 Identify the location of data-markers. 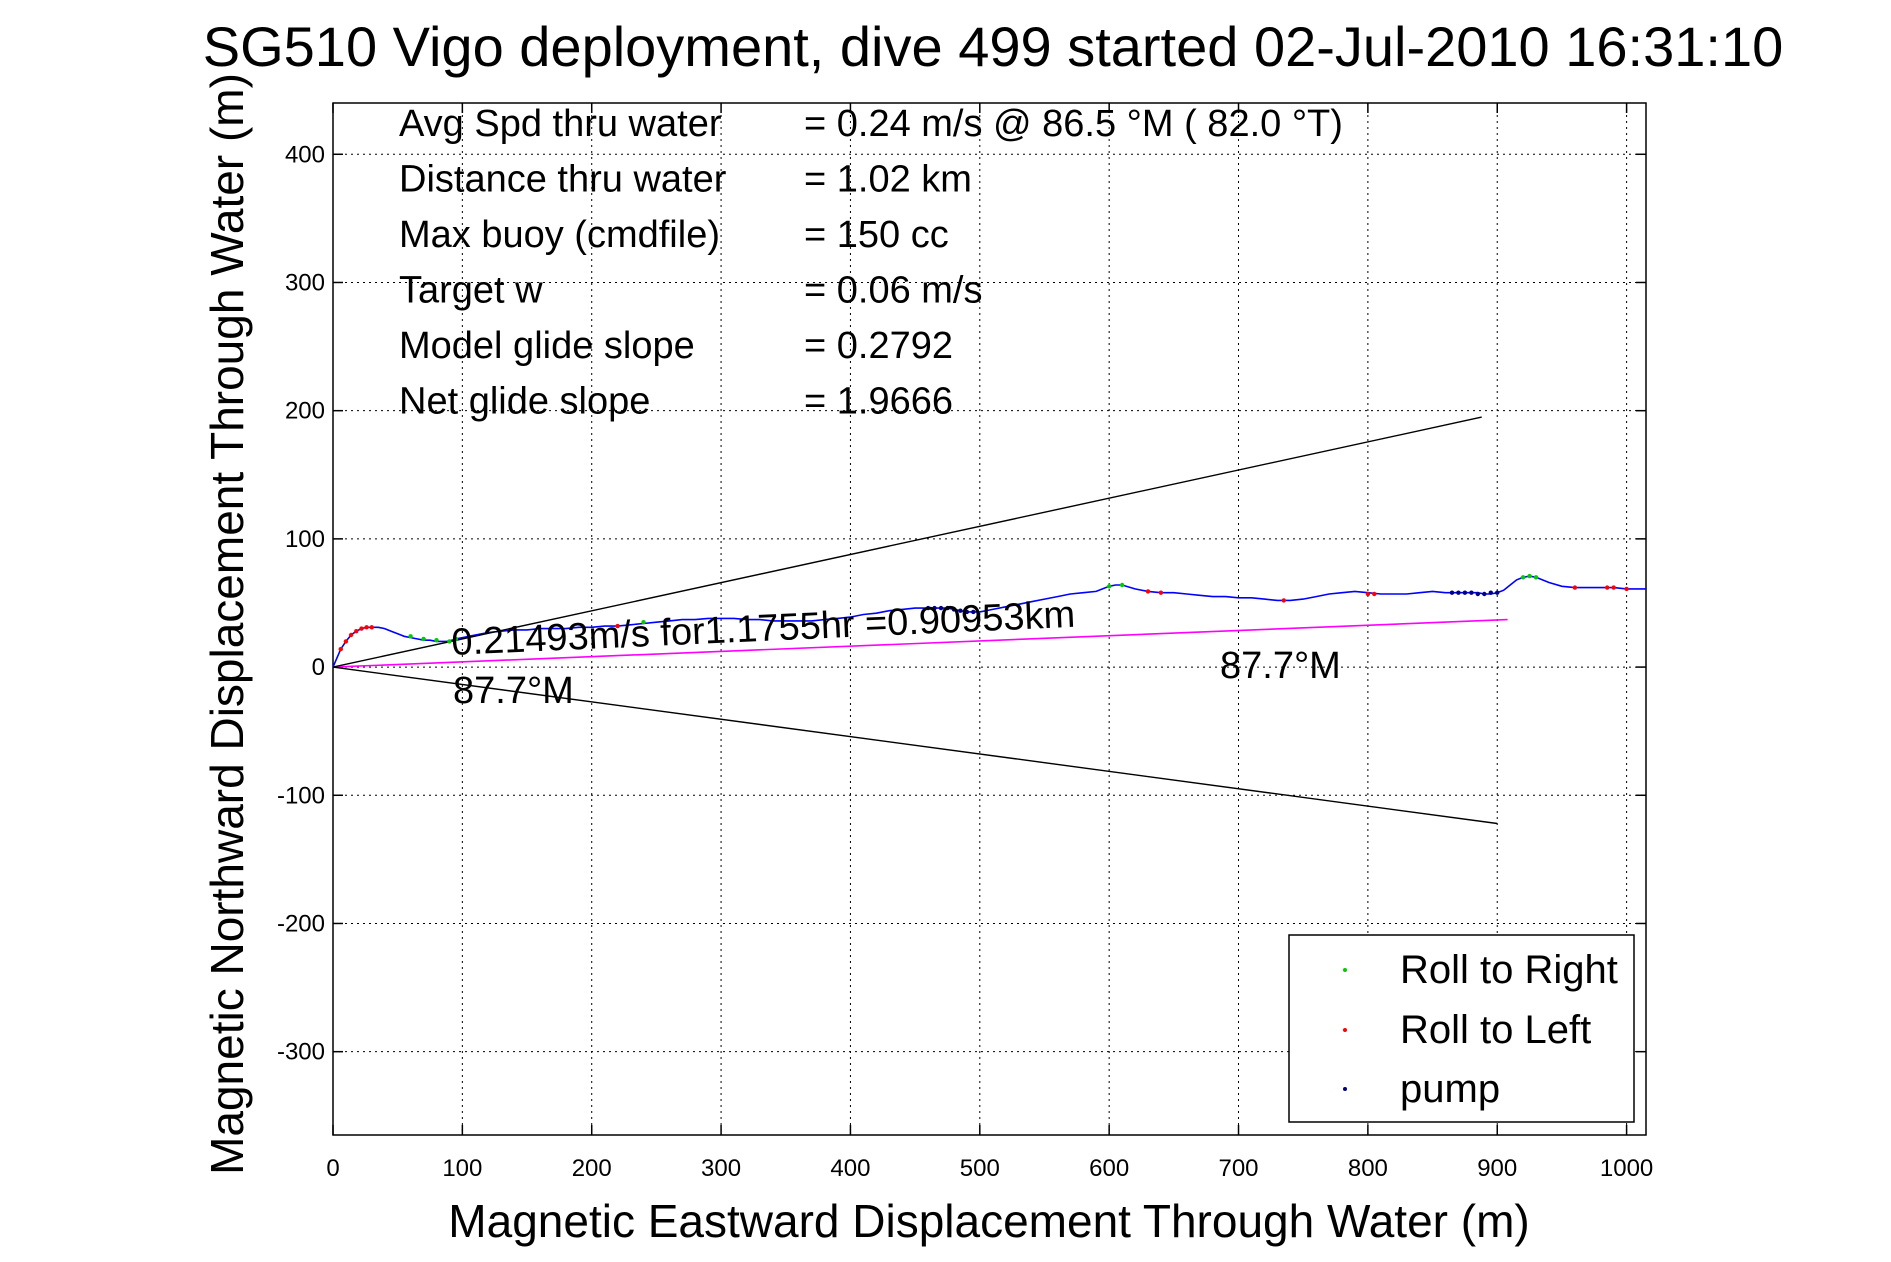
(983, 612).